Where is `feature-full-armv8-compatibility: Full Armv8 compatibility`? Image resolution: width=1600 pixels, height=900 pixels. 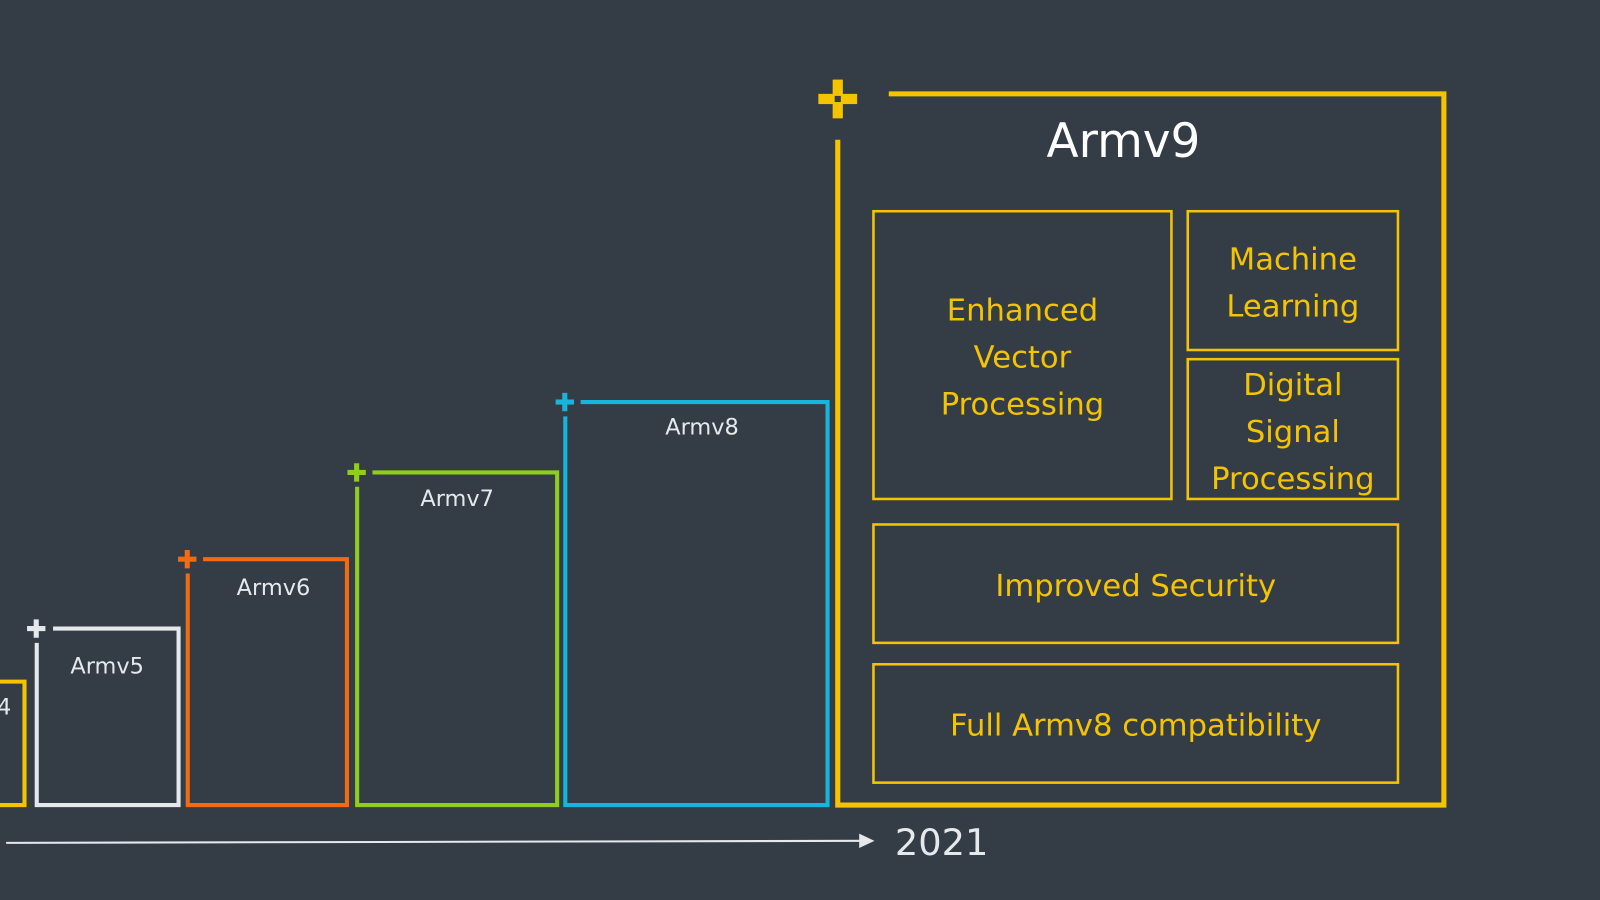 feature-full-armv8-compatibility: Full Armv8 compatibility is located at coordinates (1136, 723).